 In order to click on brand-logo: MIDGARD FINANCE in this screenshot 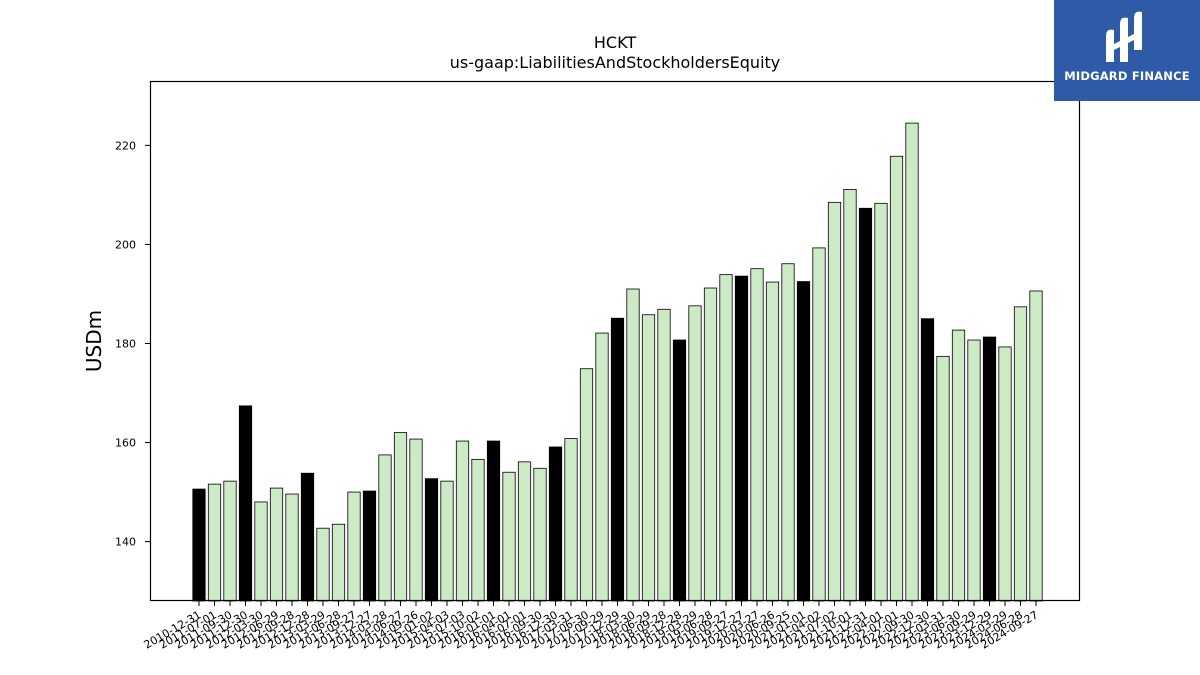, I will do `click(1127, 50)`.